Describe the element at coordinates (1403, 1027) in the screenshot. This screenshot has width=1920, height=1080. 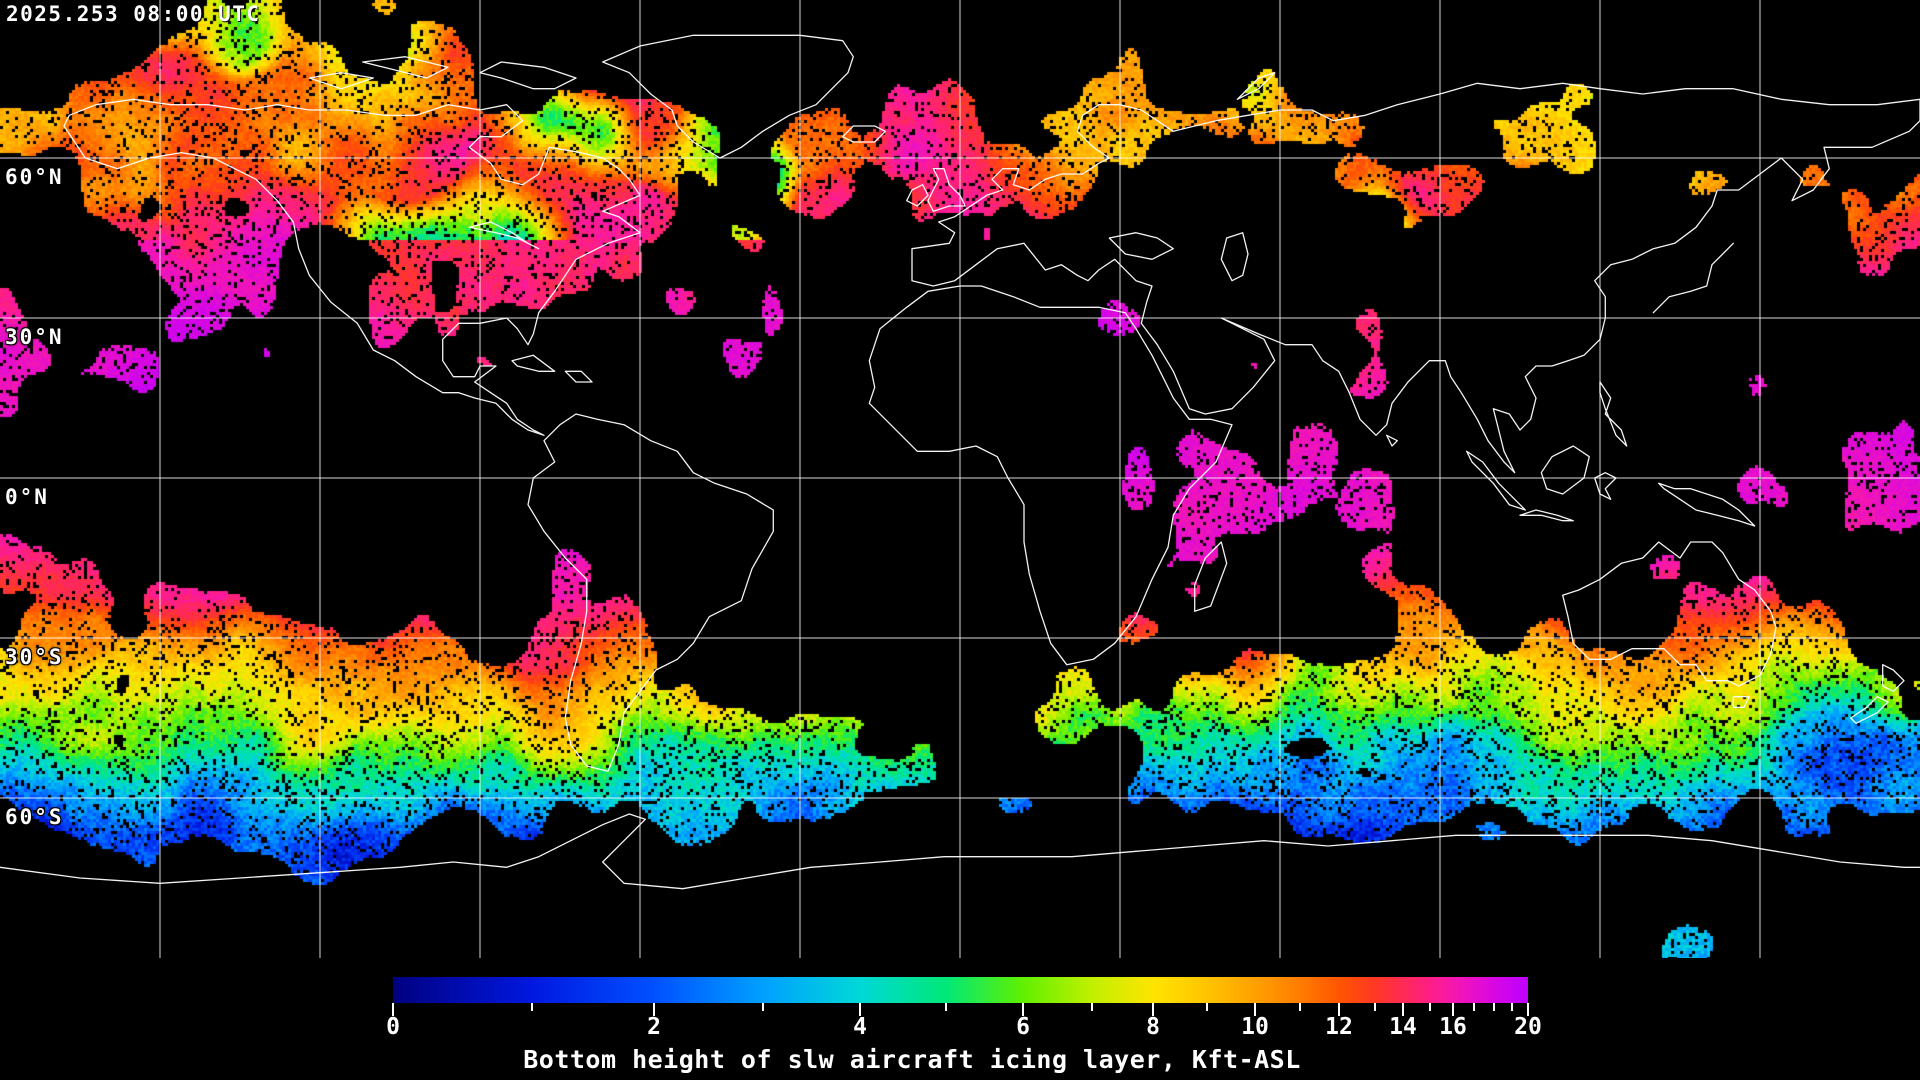
I see `colorbar-tick-label: 14` at that location.